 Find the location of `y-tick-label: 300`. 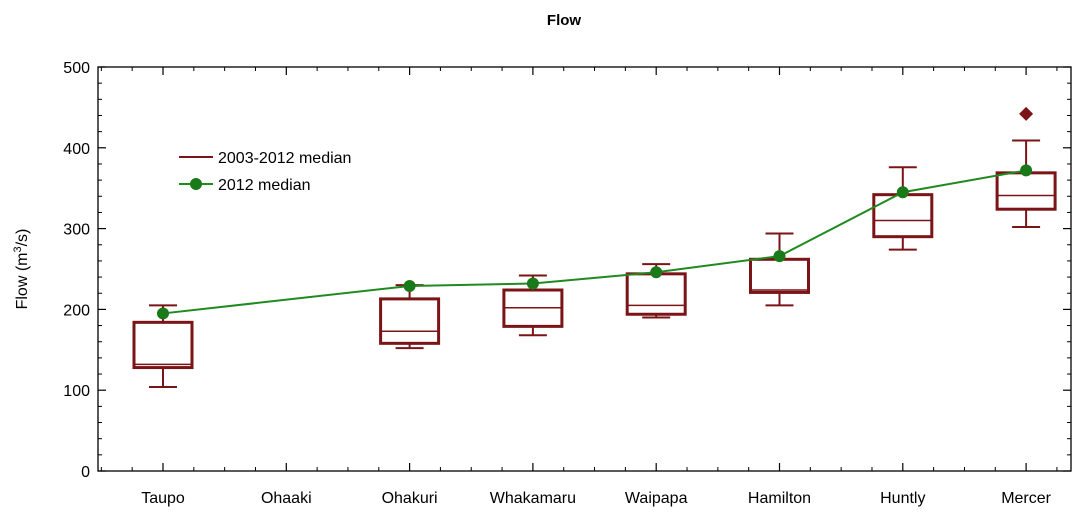

y-tick-label: 300 is located at coordinates (76, 230).